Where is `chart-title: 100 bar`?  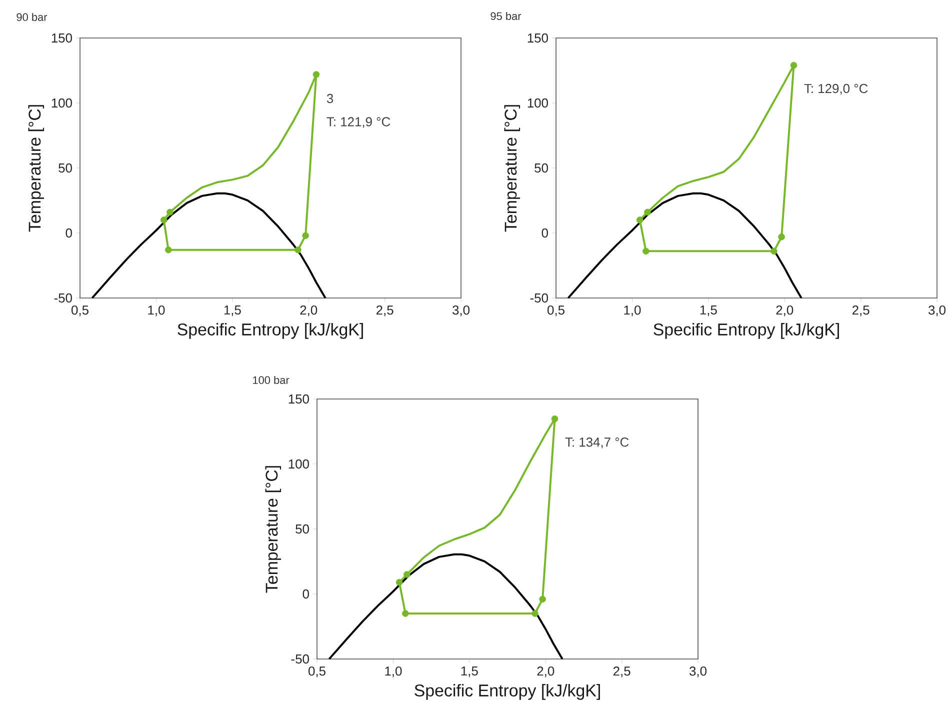 chart-title: 100 bar is located at coordinates (271, 380).